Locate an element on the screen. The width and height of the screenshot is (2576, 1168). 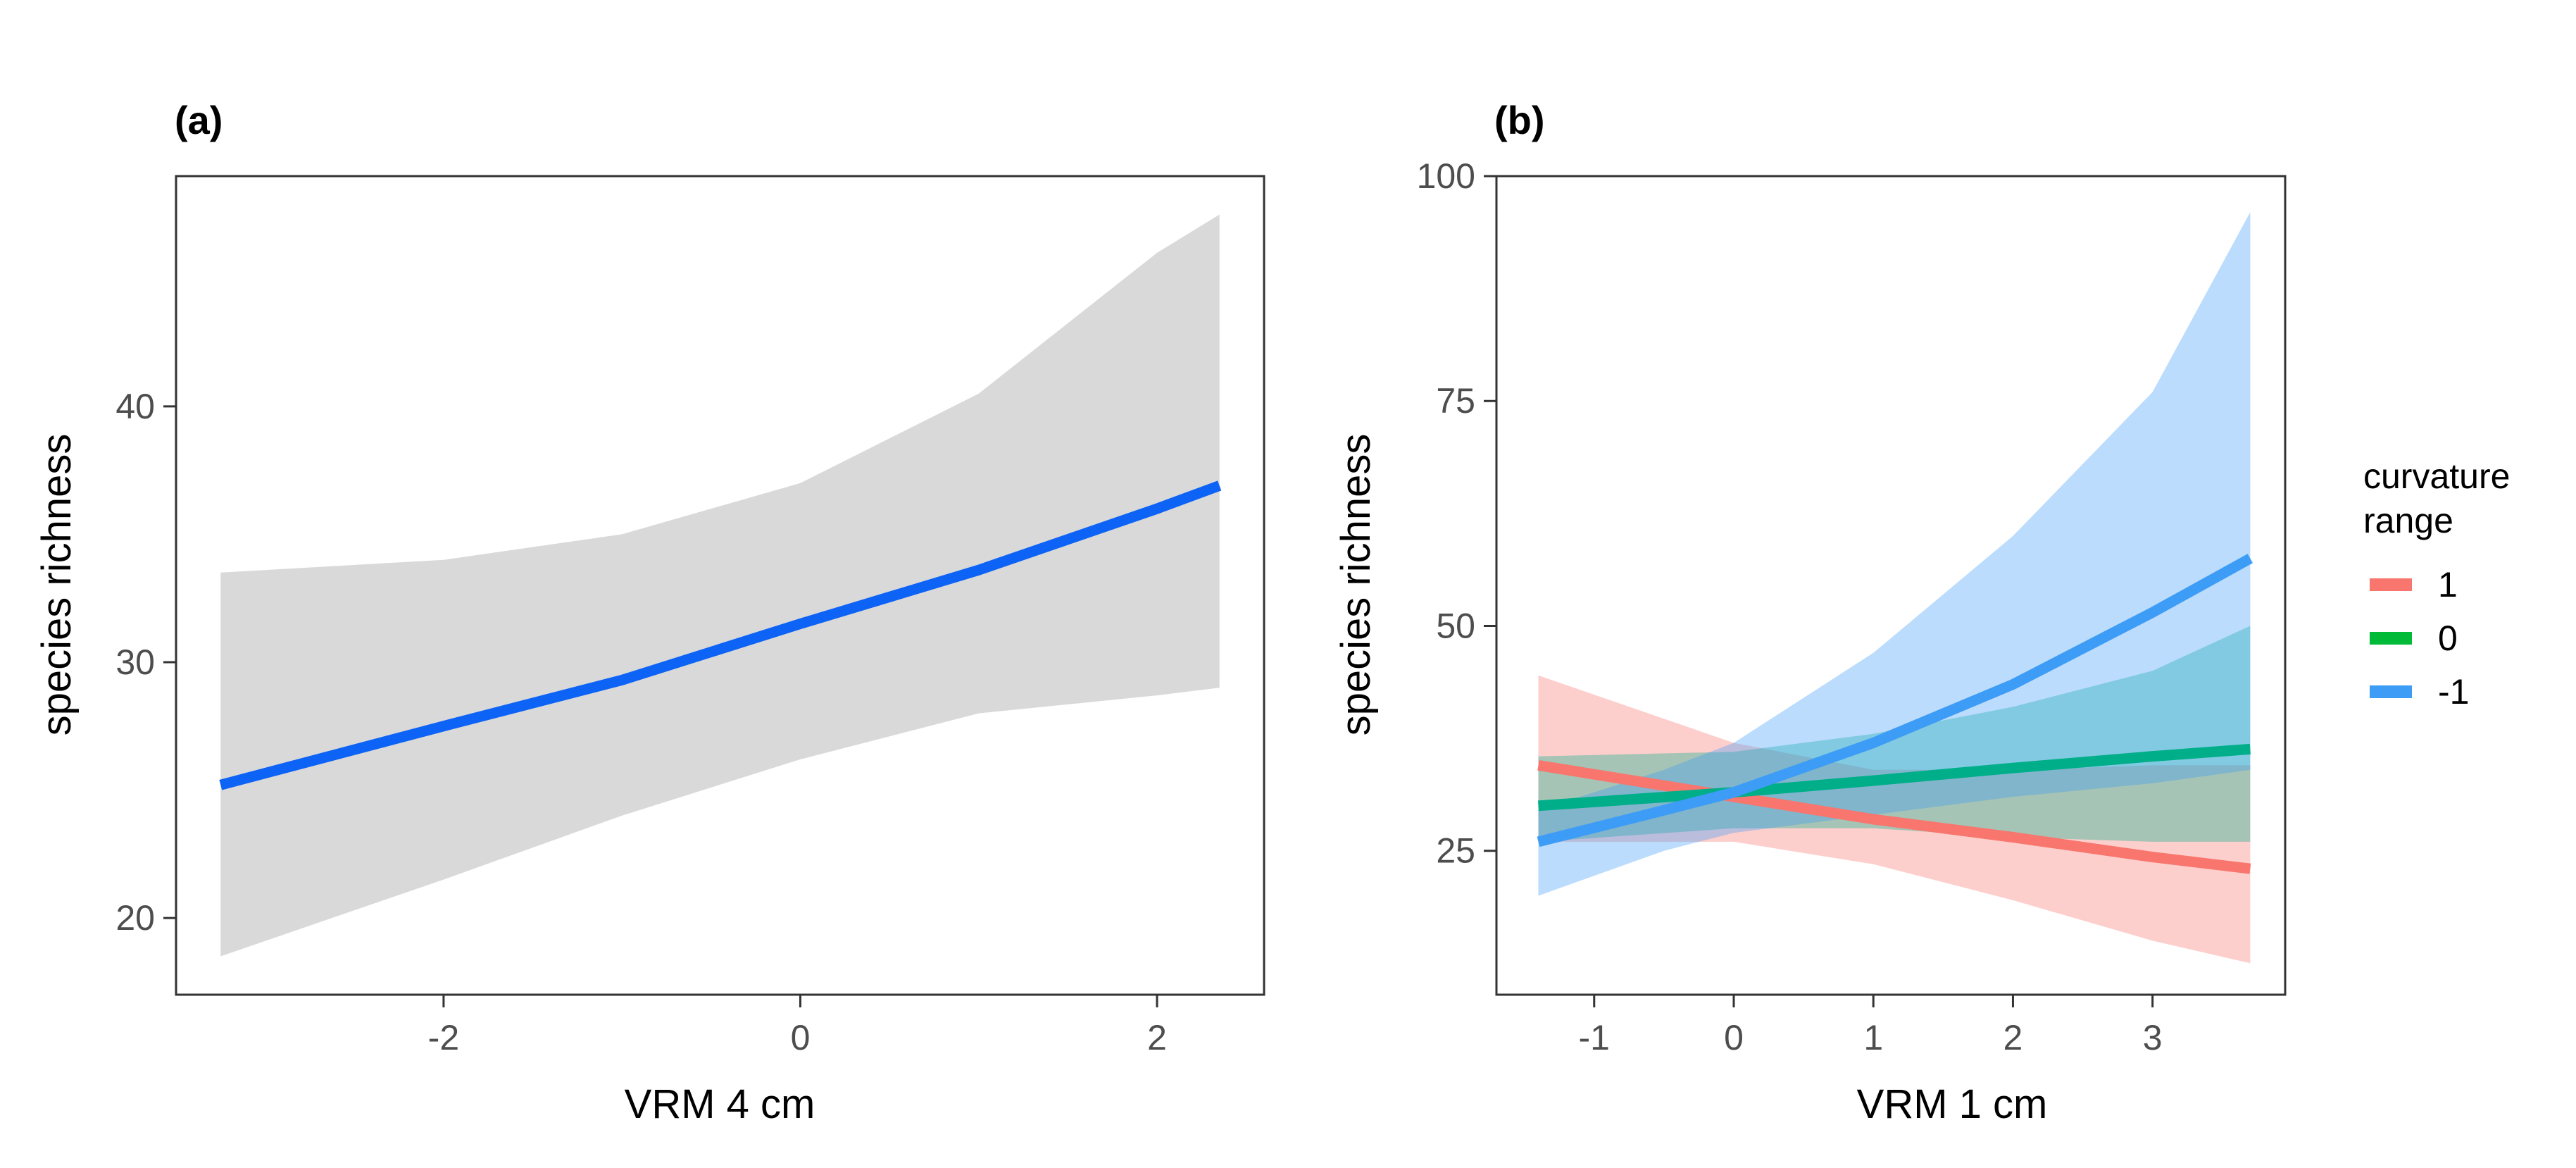
y-tick-label: 100 is located at coordinates (1446, 176).